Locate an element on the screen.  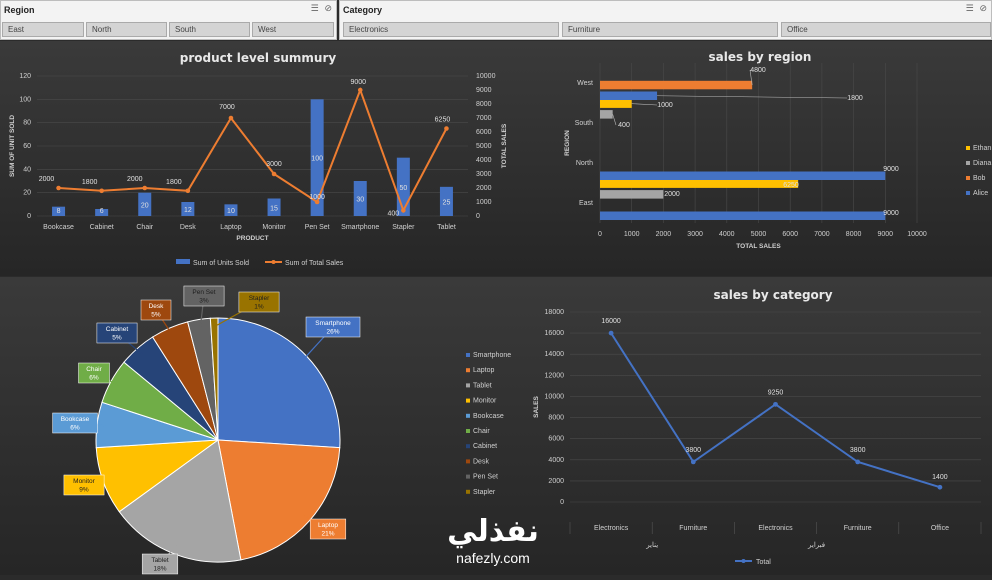
callout-box-smartphone is located at coordinates (333, 327).